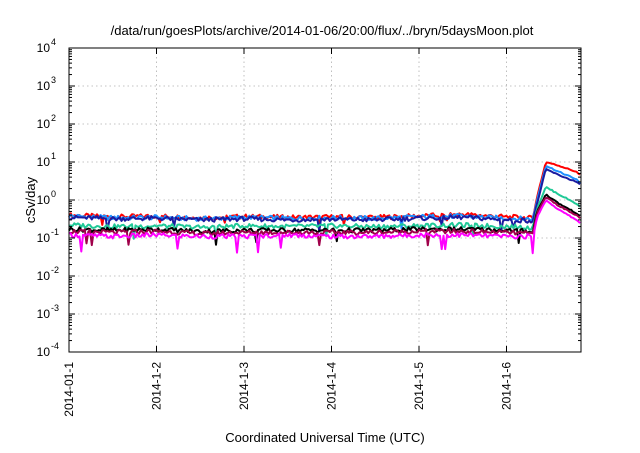 Image resolution: width=640 pixels, height=453 pixels. What do you see at coordinates (157, 386) in the screenshot?
I see `x-tick-label: 2014-1-2` at bounding box center [157, 386].